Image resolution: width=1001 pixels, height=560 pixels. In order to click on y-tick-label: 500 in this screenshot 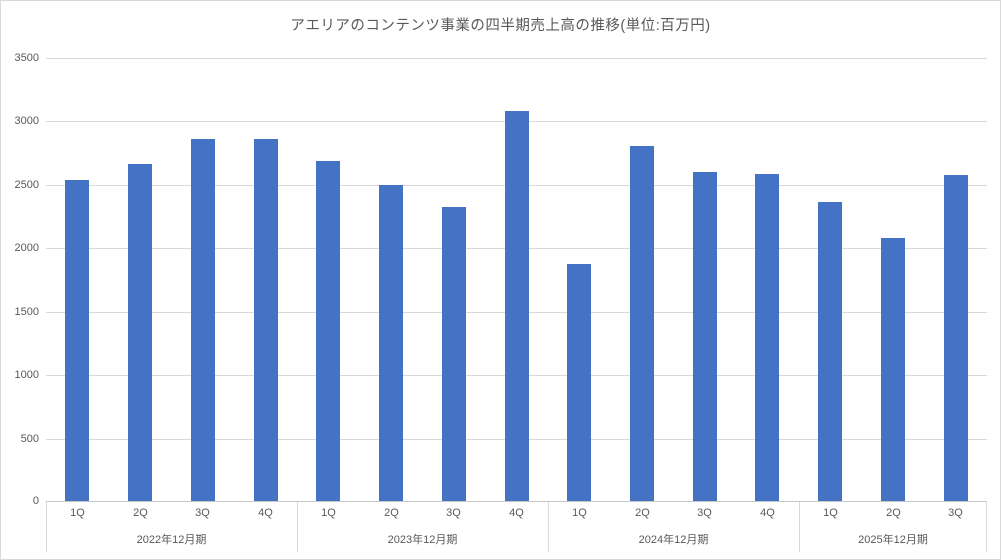, I will do `click(29, 439)`.